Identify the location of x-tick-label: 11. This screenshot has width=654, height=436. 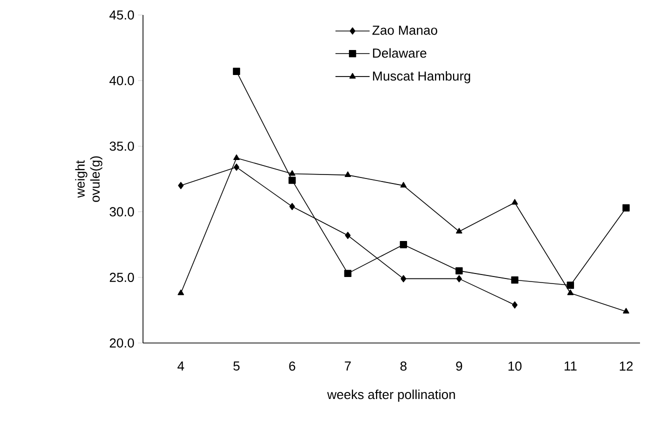
(570, 366).